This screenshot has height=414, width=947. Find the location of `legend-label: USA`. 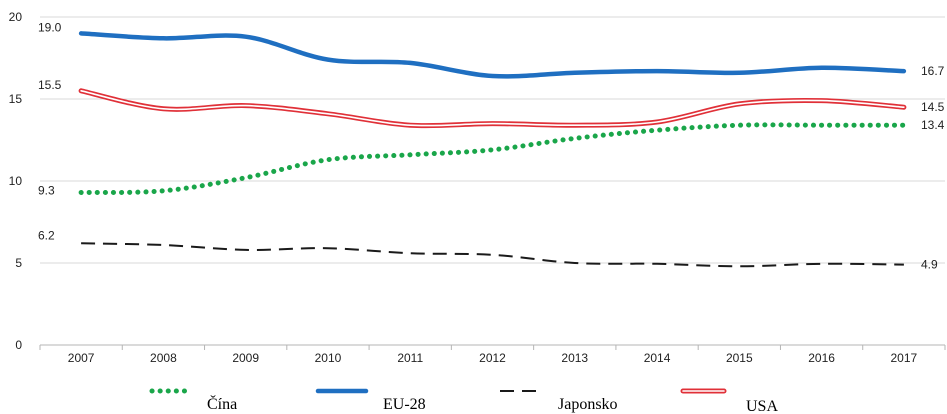

legend-label: USA is located at coordinates (762, 406).